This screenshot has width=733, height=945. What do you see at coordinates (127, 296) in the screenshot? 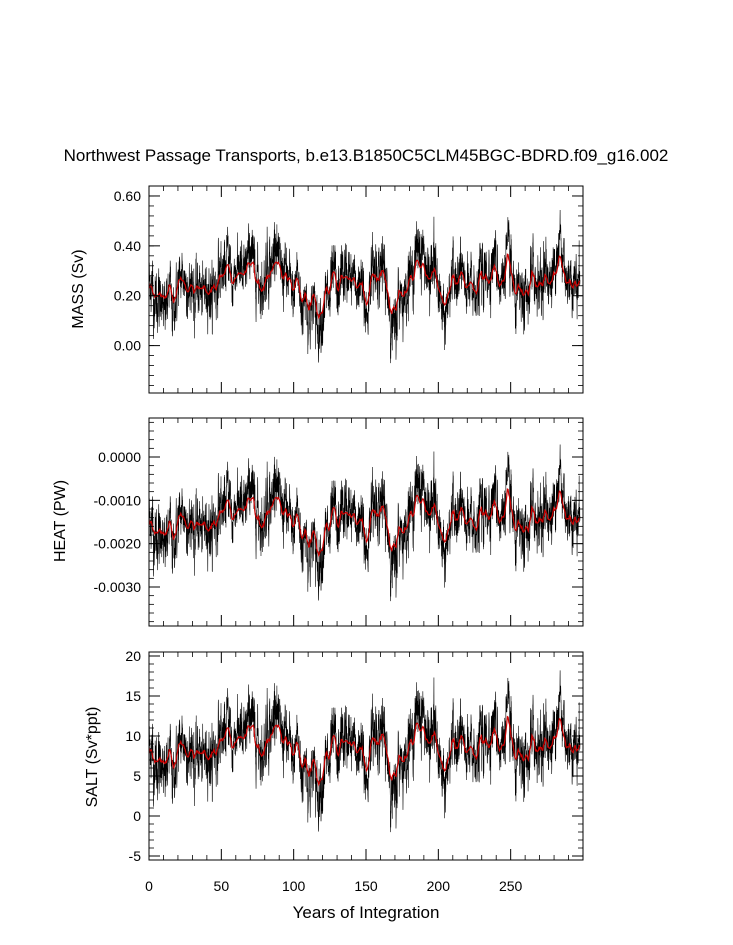
I see `y-tick-label: 0.20` at bounding box center [127, 296].